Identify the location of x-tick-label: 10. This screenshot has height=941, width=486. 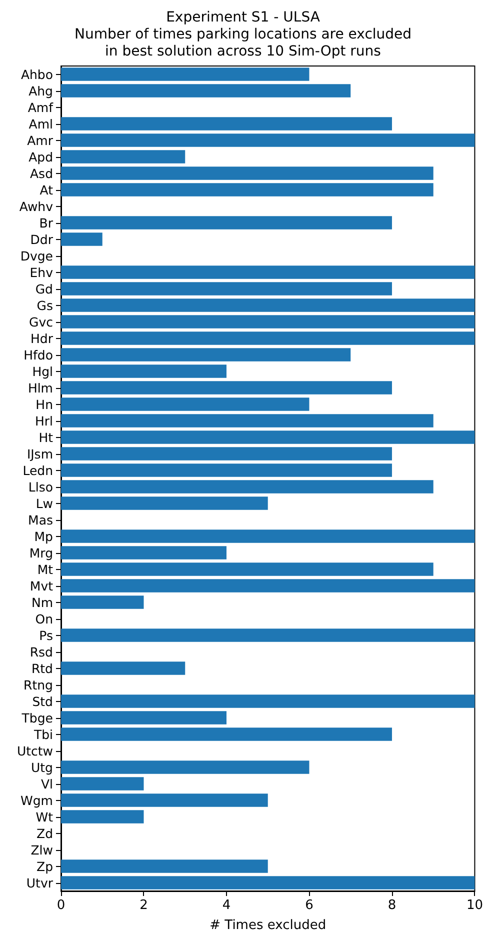
(474, 905).